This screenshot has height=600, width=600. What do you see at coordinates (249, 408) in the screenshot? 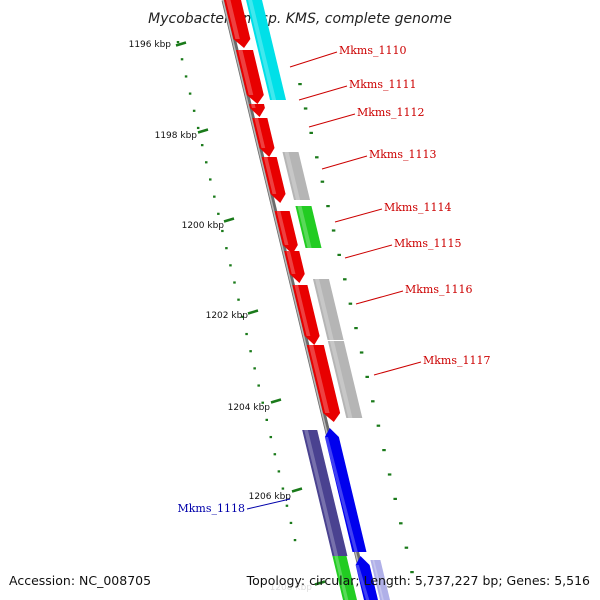
I see `scale-tick-label: 1204 kbp` at bounding box center [249, 408].